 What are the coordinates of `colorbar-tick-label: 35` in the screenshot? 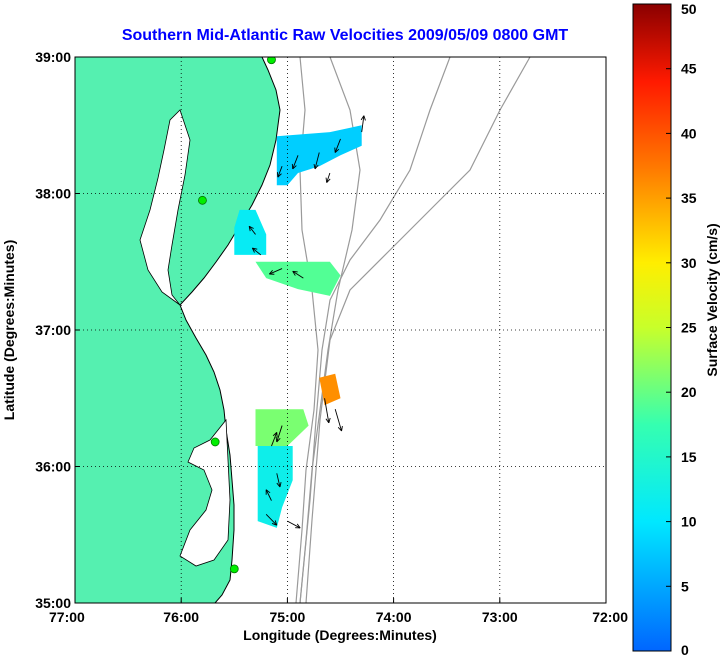 It's located at (689, 198).